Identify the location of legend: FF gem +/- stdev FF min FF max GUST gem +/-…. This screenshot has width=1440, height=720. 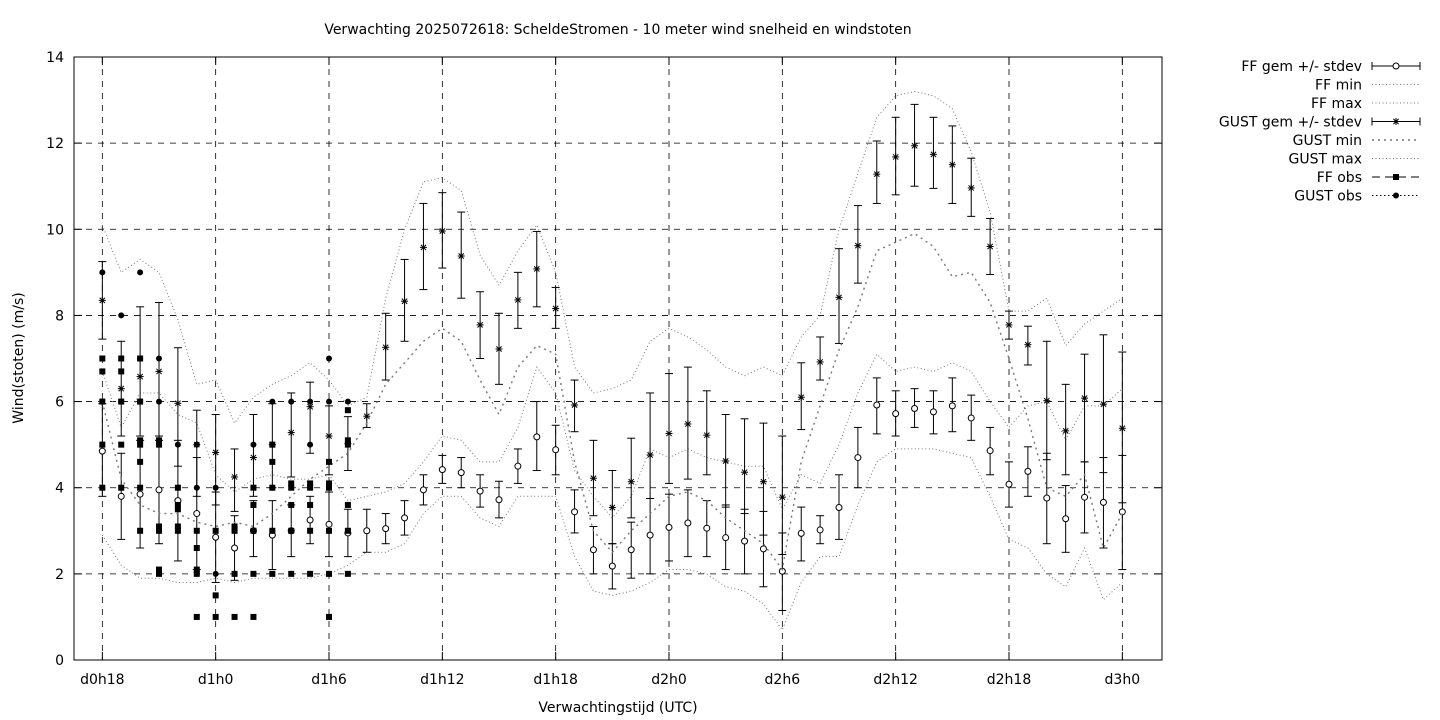
(1320, 132).